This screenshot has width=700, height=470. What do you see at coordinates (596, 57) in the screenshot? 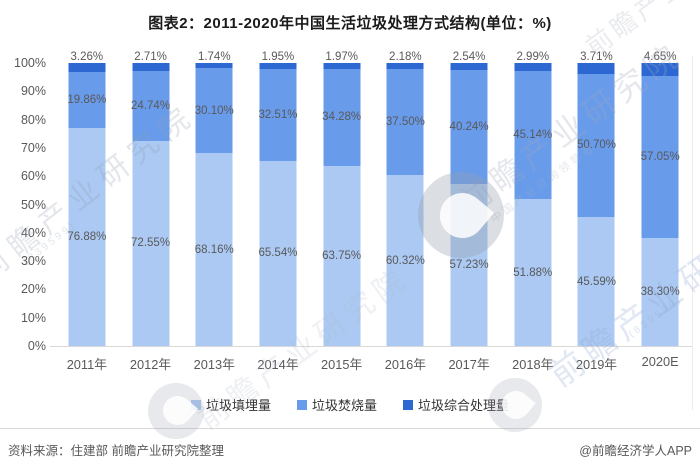
I see `data-label-comprehensive: 3.71%` at bounding box center [596, 57].